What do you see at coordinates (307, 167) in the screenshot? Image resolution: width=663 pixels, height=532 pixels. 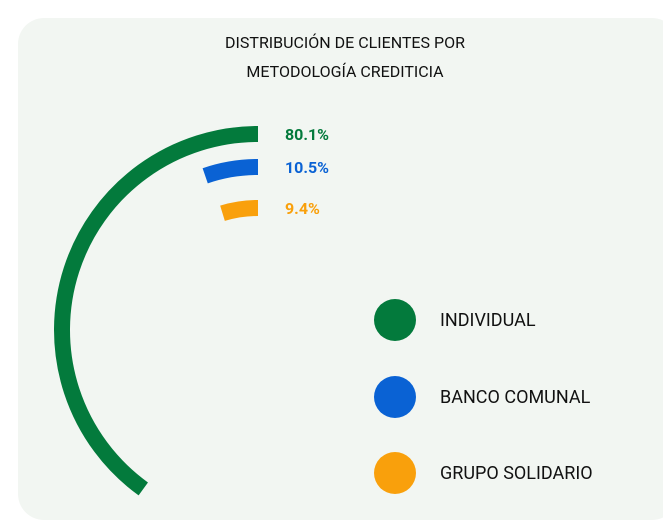 I see `value-label: 10.5%` at bounding box center [307, 167].